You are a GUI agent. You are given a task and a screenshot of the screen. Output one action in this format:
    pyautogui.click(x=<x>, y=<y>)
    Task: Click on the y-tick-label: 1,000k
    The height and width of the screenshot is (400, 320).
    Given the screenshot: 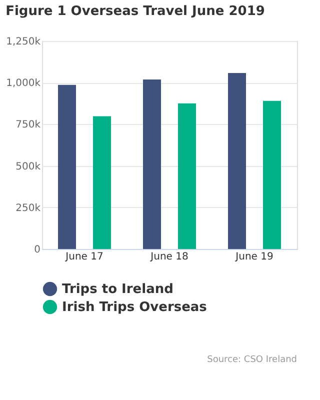 What is the action you would take?
    pyautogui.click(x=23, y=84)
    